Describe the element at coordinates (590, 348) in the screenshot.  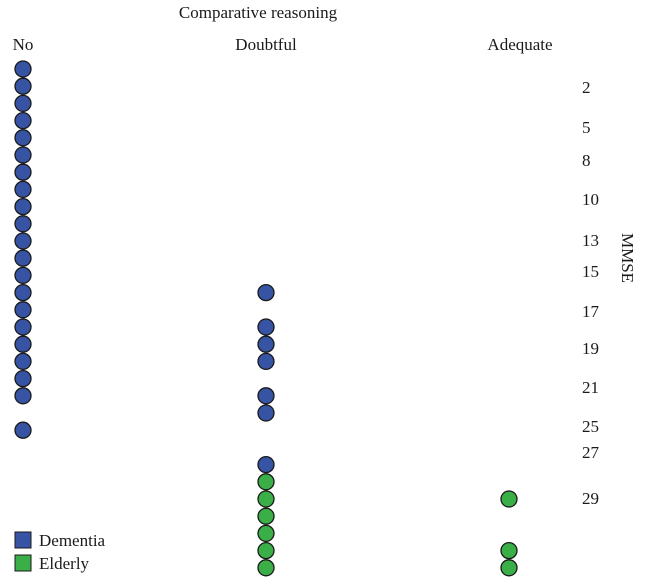
I see `y-tick-label: 19` at that location.